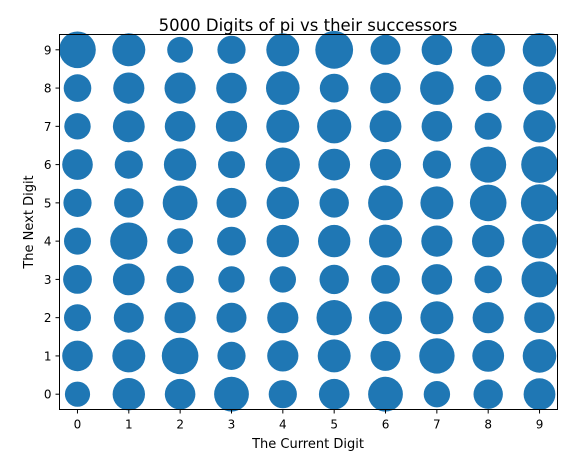 Image resolution: width=578 pixels, height=460 pixels. Describe the element at coordinates (48, 127) in the screenshot. I see `y-tick-label: 7` at that location.